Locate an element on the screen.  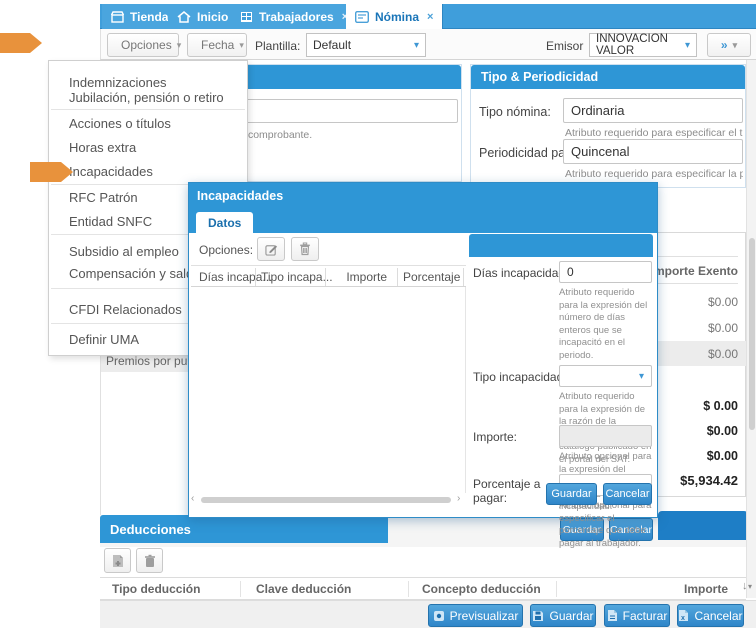
opciones-button: Opciones ▾ is located at coordinates (144, 45).